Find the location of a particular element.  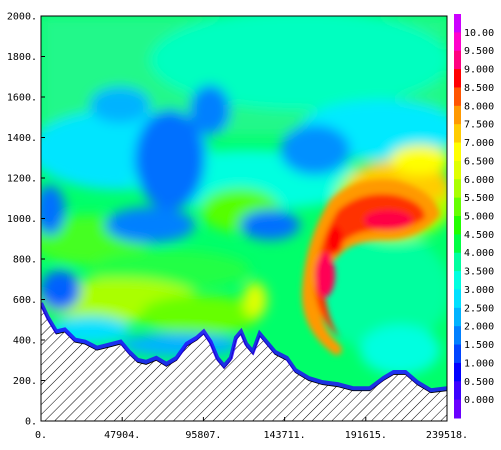

colorbar-label: 5.500 is located at coordinates (479, 198).